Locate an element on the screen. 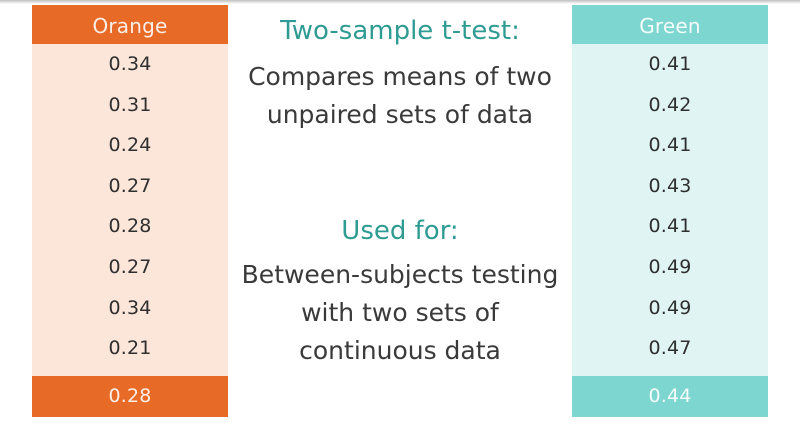  orange-value: 0.21 is located at coordinates (130, 348).